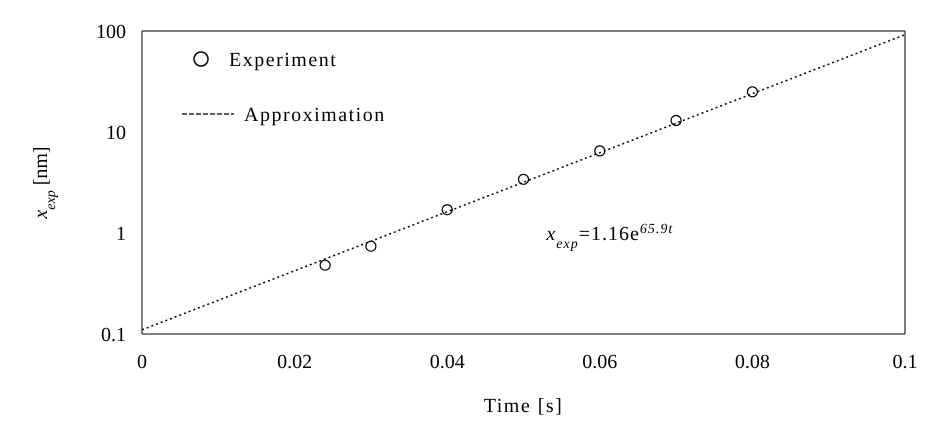 The width and height of the screenshot is (925, 432). Describe the element at coordinates (294, 362) in the screenshot. I see `x-tick-label: 0.02` at that location.